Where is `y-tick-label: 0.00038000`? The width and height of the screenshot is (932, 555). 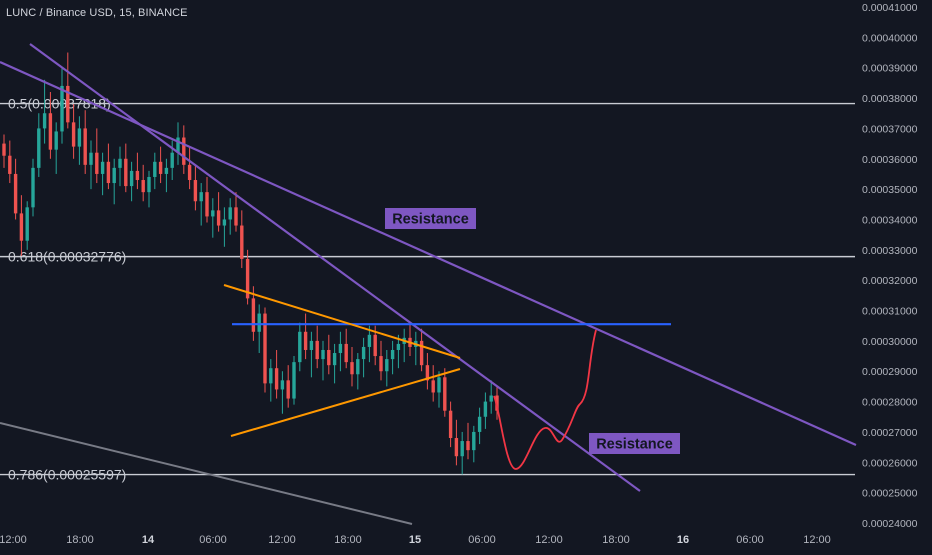
y-tick-label: 0.00038000 is located at coordinates (890, 99).